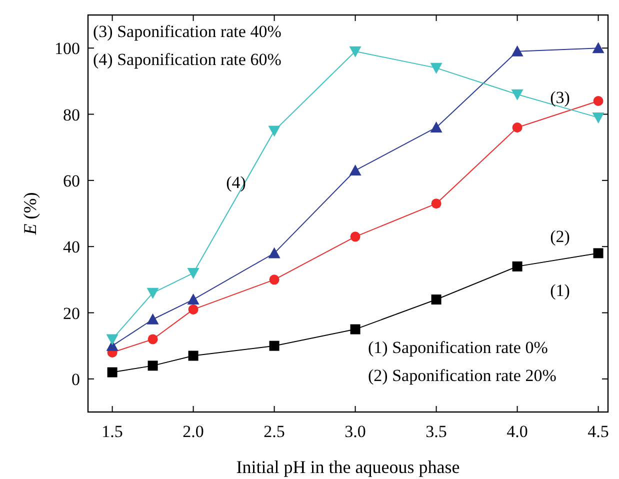 This screenshot has width=619, height=479. I want to click on x-tick-label: 2.0, so click(193, 431).